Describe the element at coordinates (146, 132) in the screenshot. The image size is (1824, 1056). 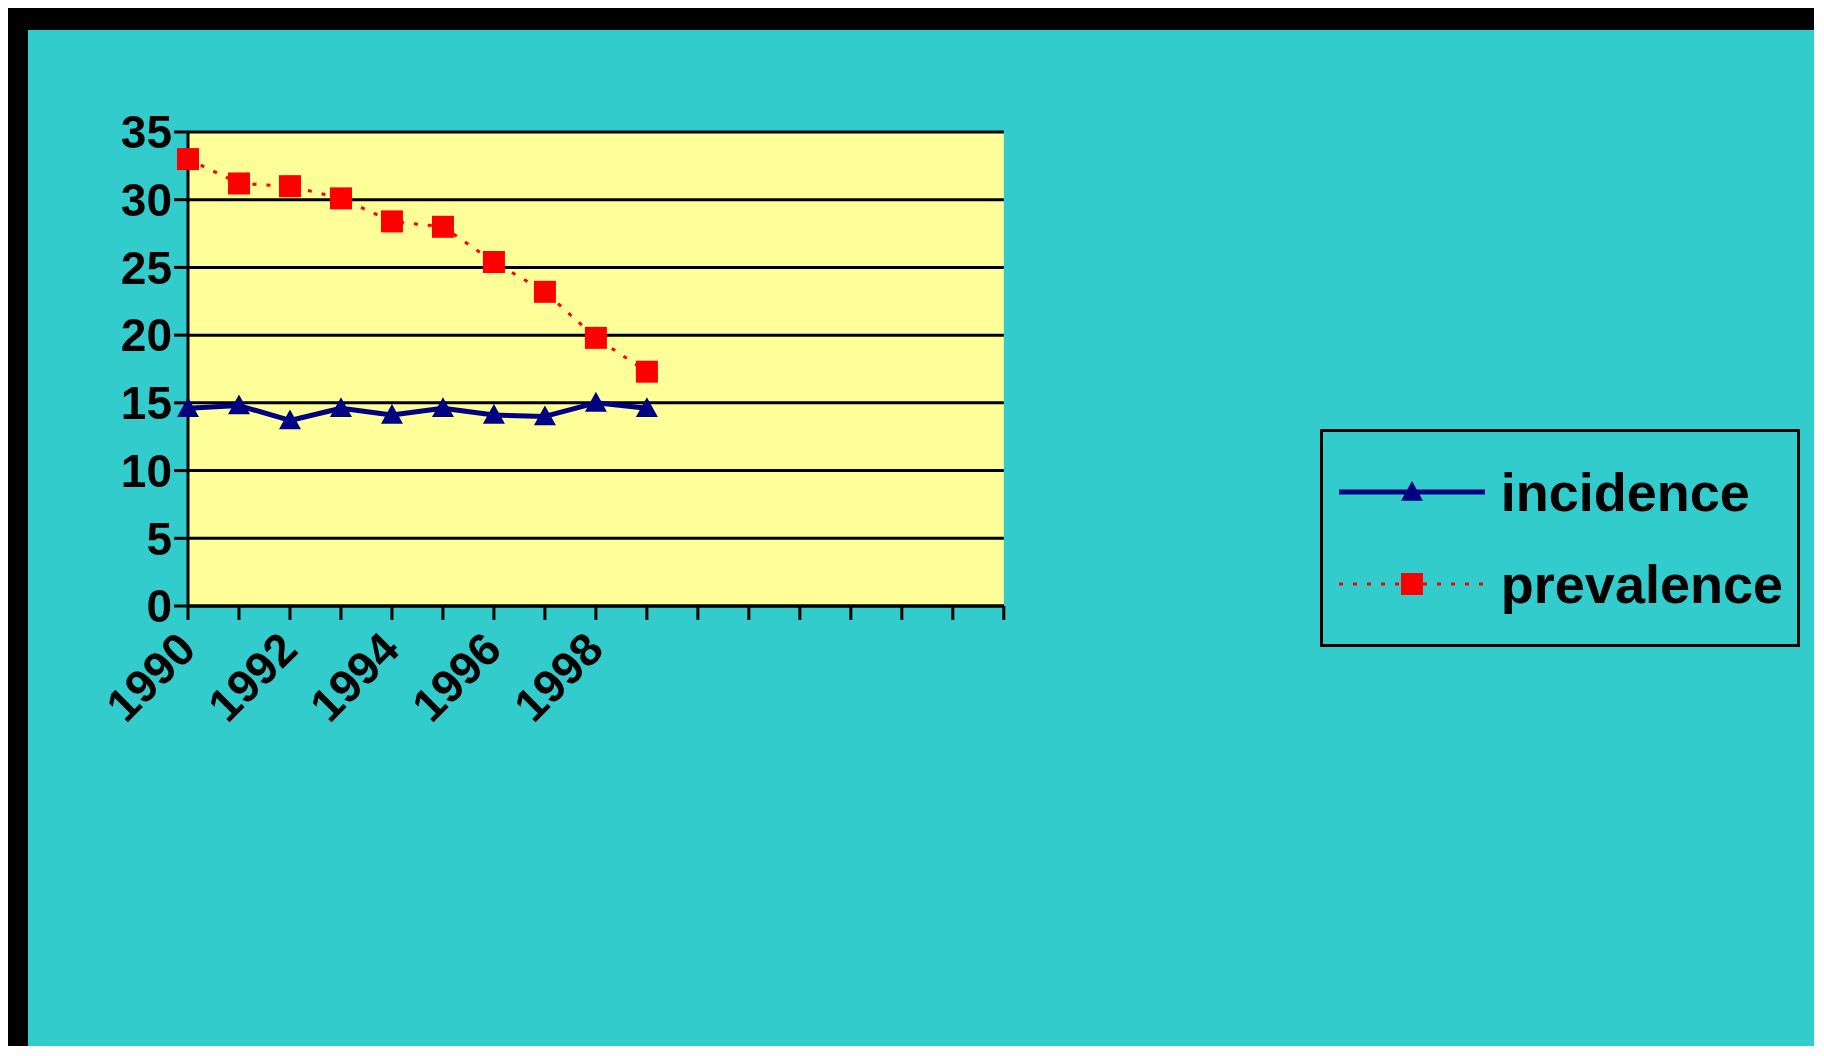
I see `y-tick-label: 35` at that location.